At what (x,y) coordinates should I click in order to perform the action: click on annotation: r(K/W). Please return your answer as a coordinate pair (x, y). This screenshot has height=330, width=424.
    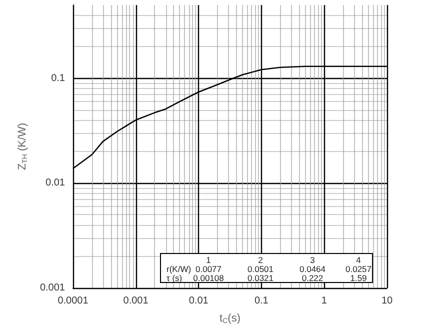
    Looking at the image, I should click on (179, 269).